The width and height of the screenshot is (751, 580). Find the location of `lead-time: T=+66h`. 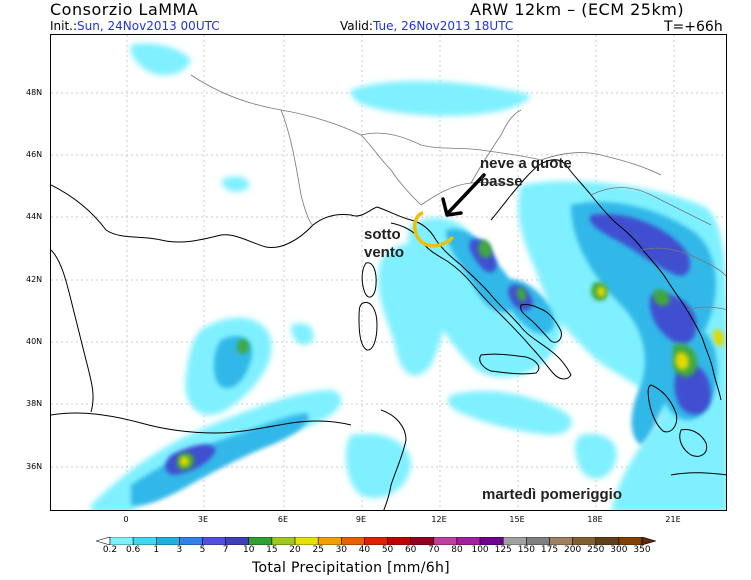

lead-time: T=+66h is located at coordinates (693, 27).